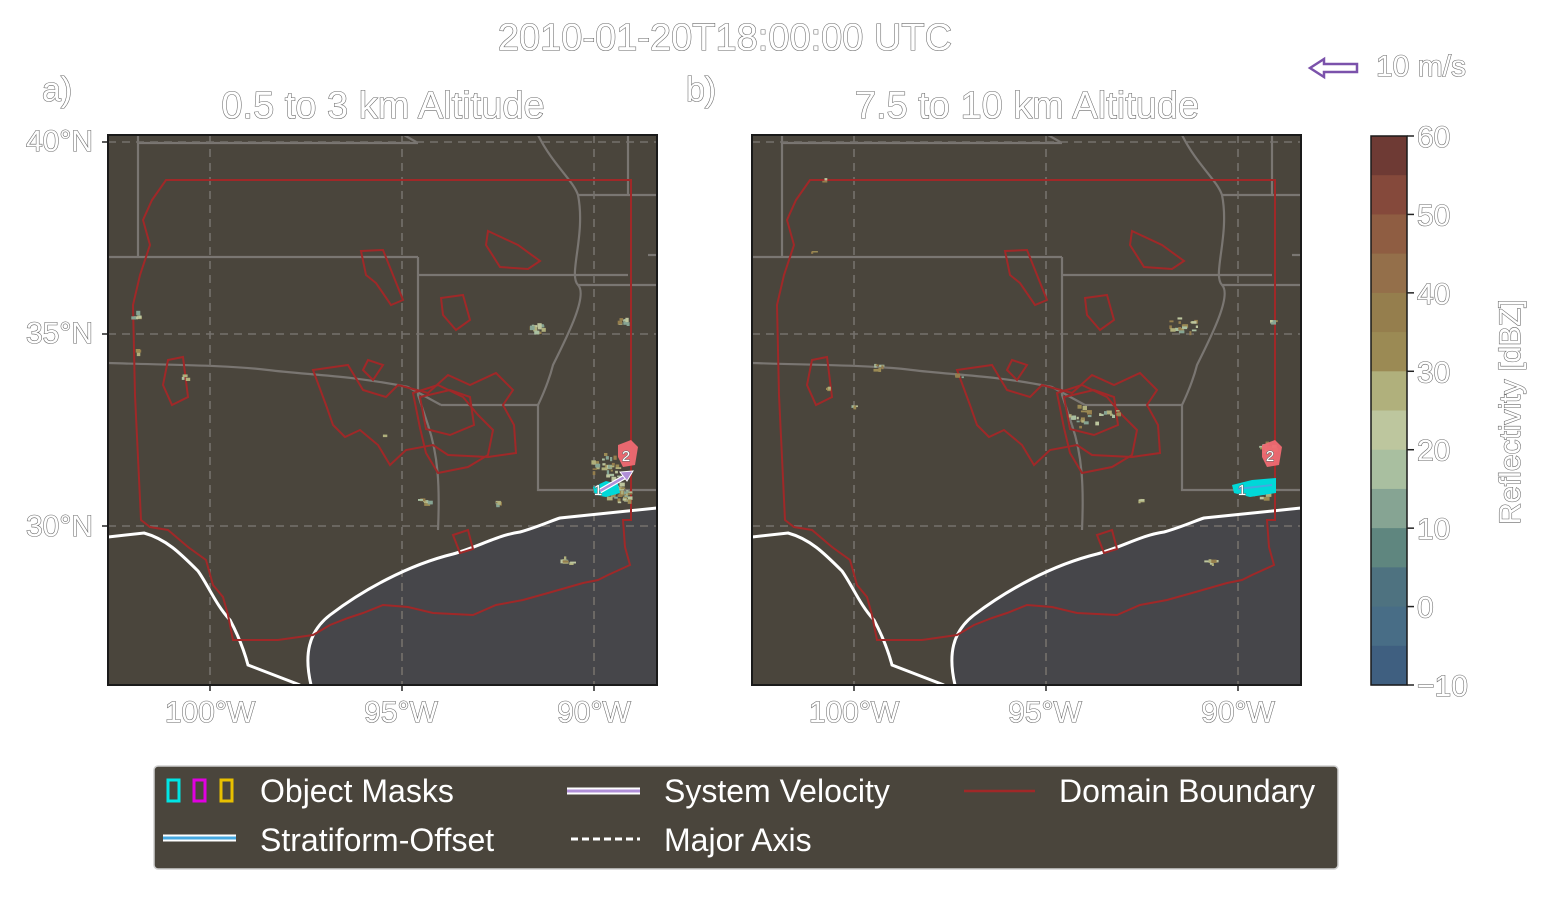  I want to click on colorbar-tick-label: 30, so click(1433, 372).